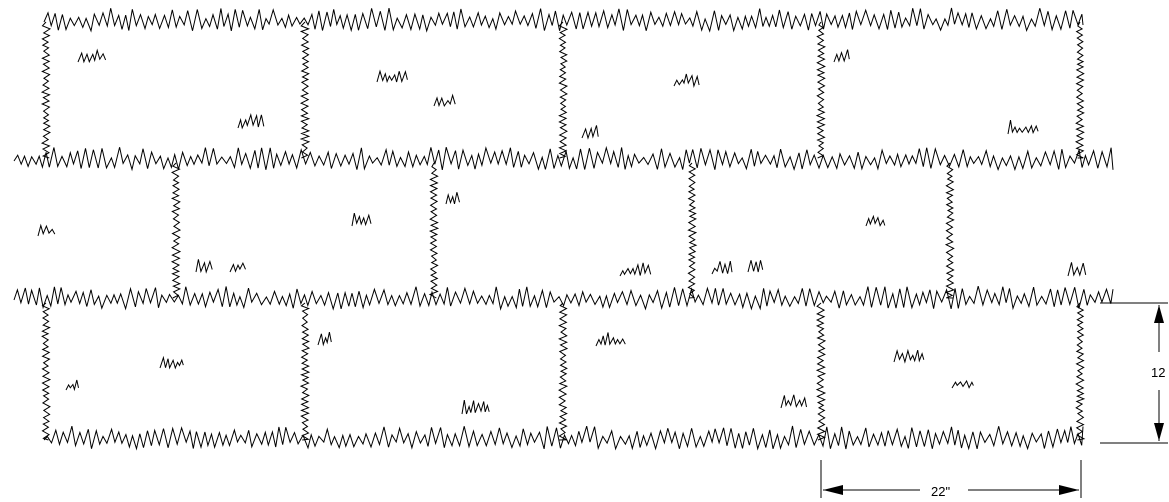 The width and height of the screenshot is (1169, 502). What do you see at coordinates (1158, 372) in the screenshot?
I see `height-dimension-label: 12` at bounding box center [1158, 372].